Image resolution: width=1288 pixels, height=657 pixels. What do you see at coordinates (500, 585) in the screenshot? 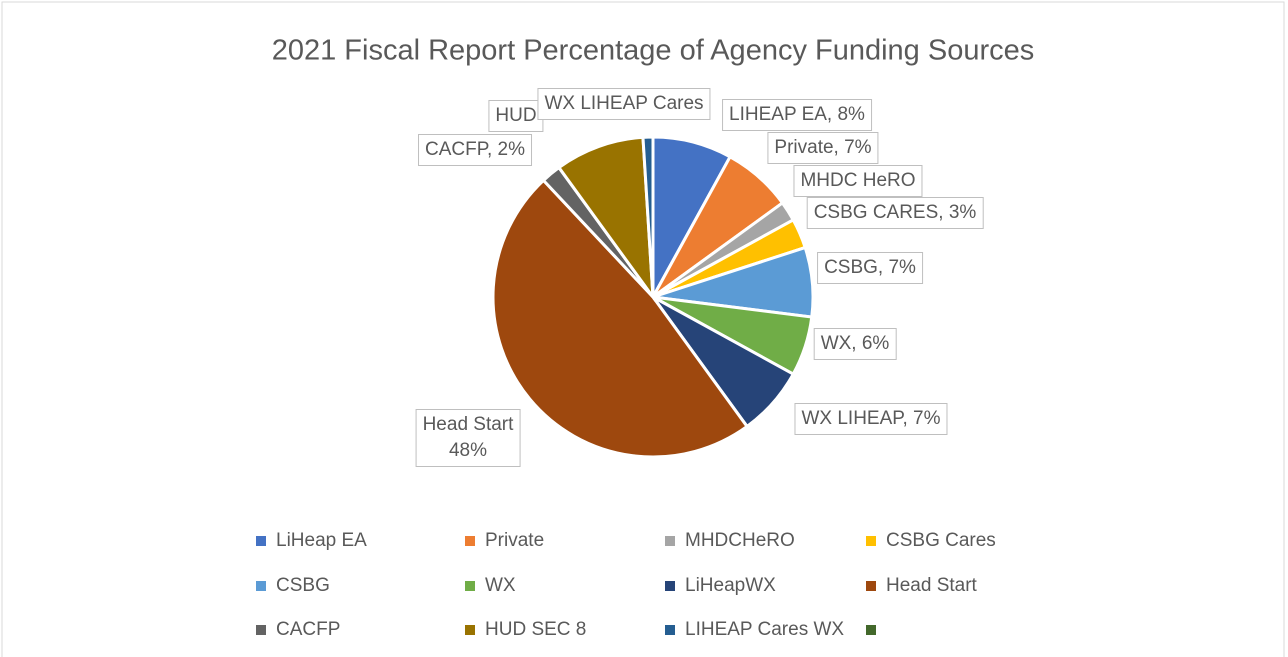
I see `legend-label: WX` at bounding box center [500, 585].